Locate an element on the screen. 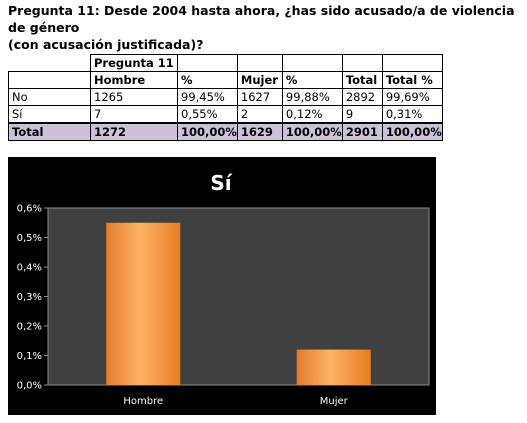  bar-mujer is located at coordinates (333, 367).